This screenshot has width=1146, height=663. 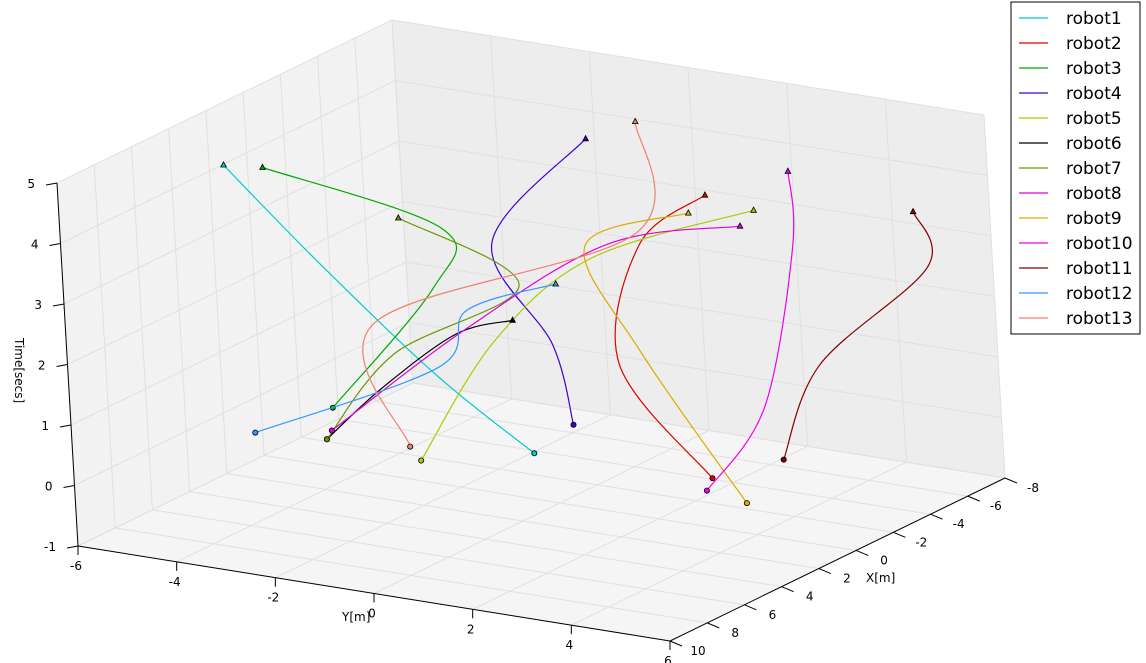 What do you see at coordinates (712, 478) in the screenshot?
I see `robot2-start-marker` at bounding box center [712, 478].